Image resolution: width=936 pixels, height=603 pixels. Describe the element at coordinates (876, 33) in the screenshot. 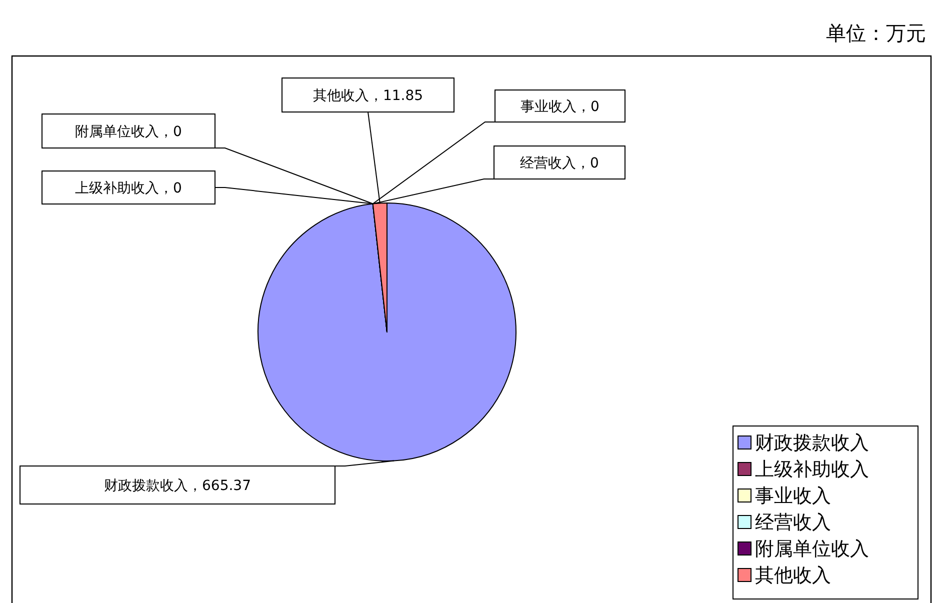

I see `text: 单位：万元` at that location.